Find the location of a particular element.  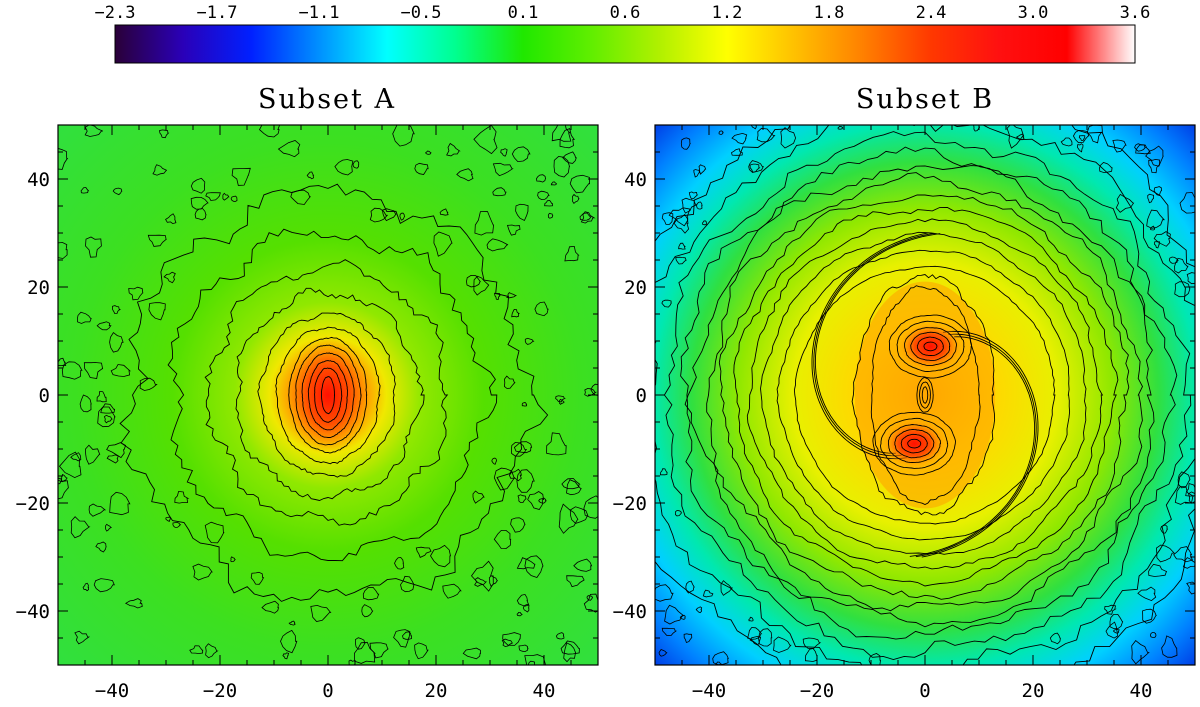

panel-b-peak is located at coordinates (914, 443).